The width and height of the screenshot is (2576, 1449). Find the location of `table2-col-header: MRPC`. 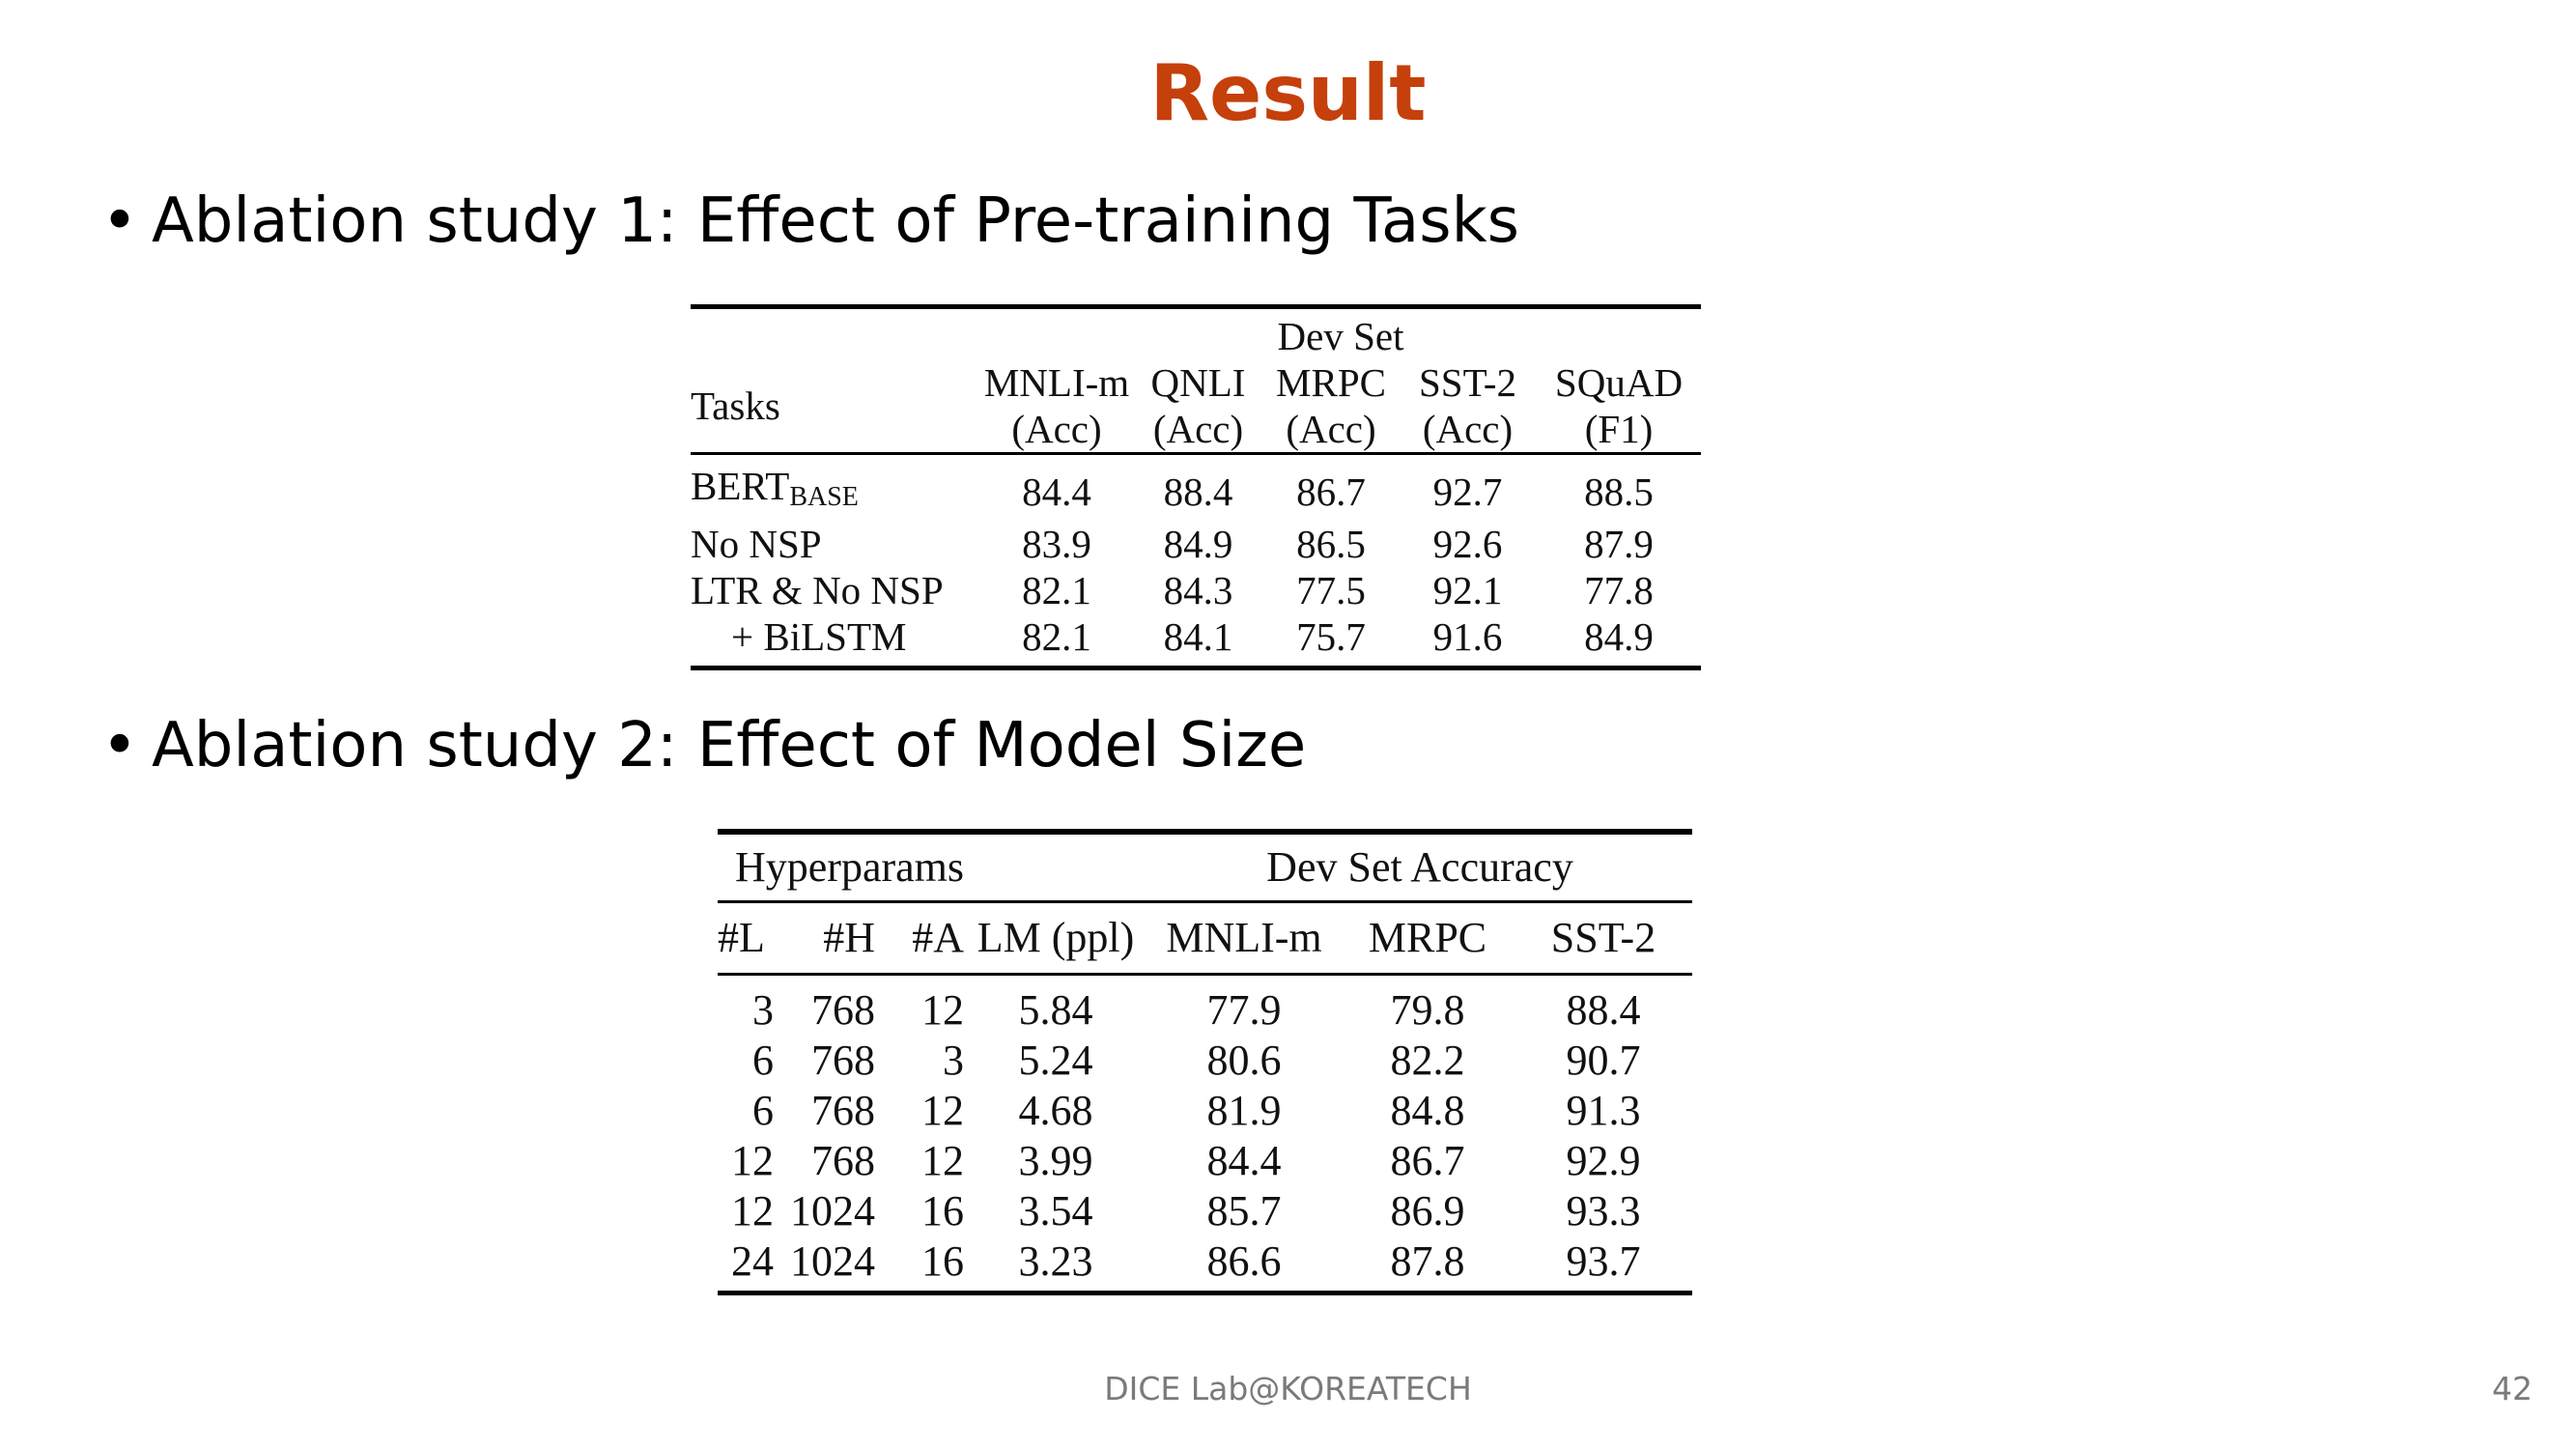

table2-col-header: MRPC is located at coordinates (1427, 938).